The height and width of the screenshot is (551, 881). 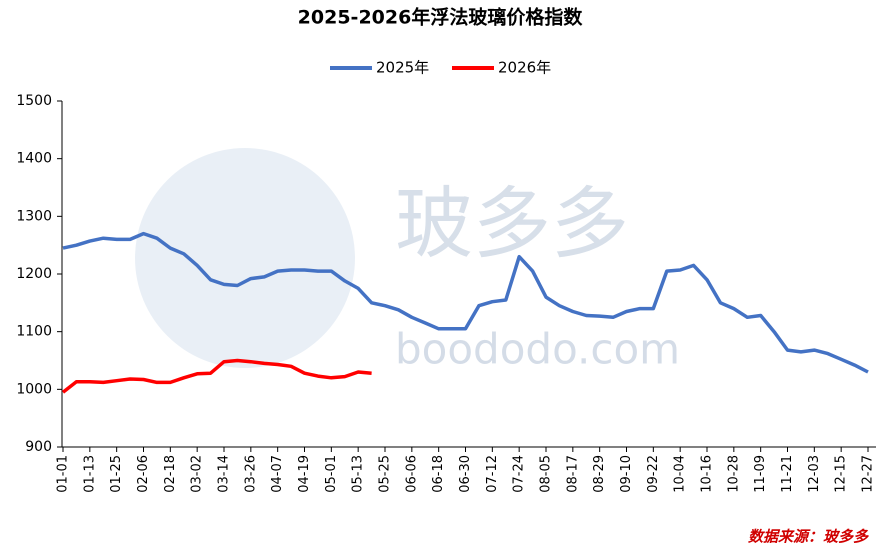 I want to click on y-tick-label: 900, so click(x=38, y=447).